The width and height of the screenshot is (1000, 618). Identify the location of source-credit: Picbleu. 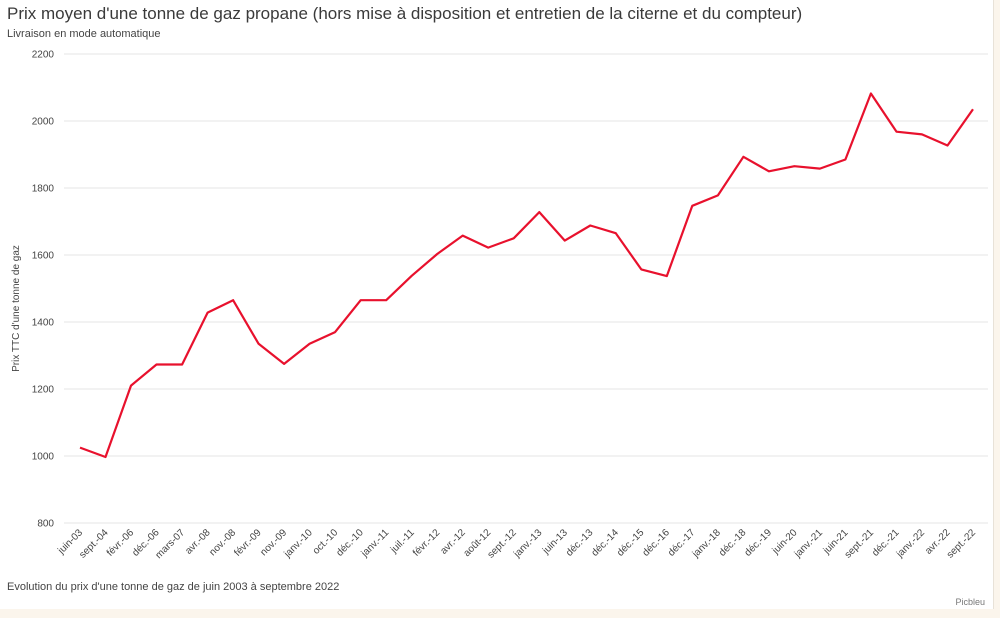
(970, 602).